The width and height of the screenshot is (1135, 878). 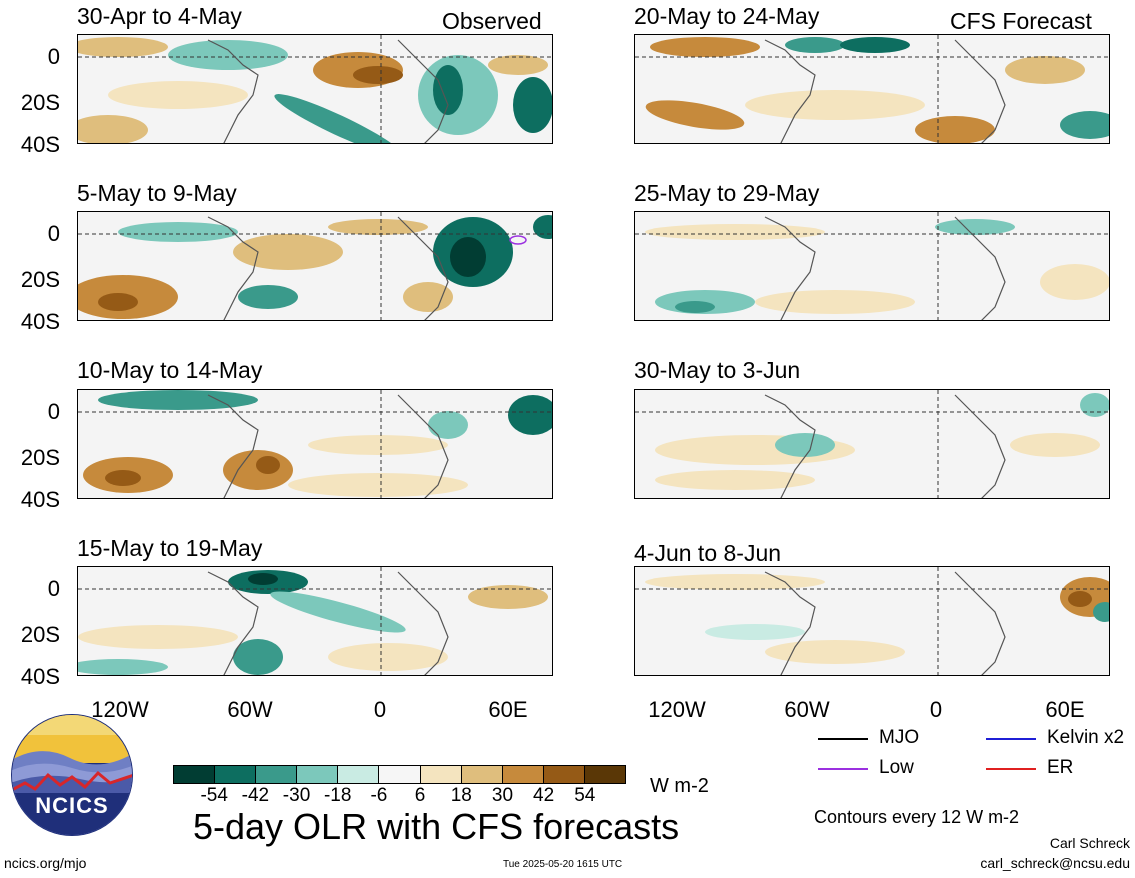 What do you see at coordinates (1011, 739) in the screenshot?
I see `legend-line-kelvin` at bounding box center [1011, 739].